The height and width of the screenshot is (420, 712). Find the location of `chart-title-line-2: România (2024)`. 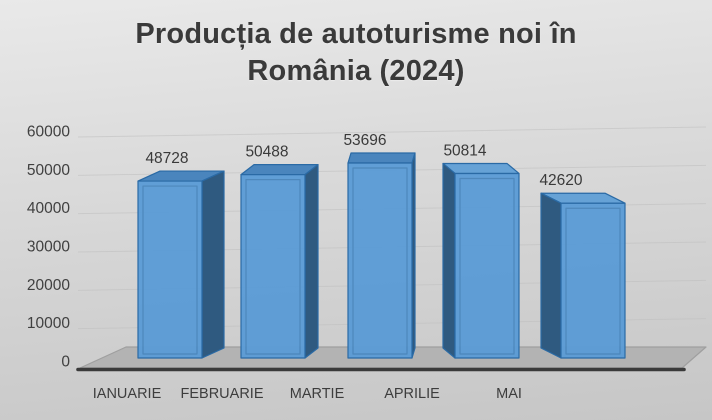

chart-title-line-2: România (2024) is located at coordinates (356, 71).